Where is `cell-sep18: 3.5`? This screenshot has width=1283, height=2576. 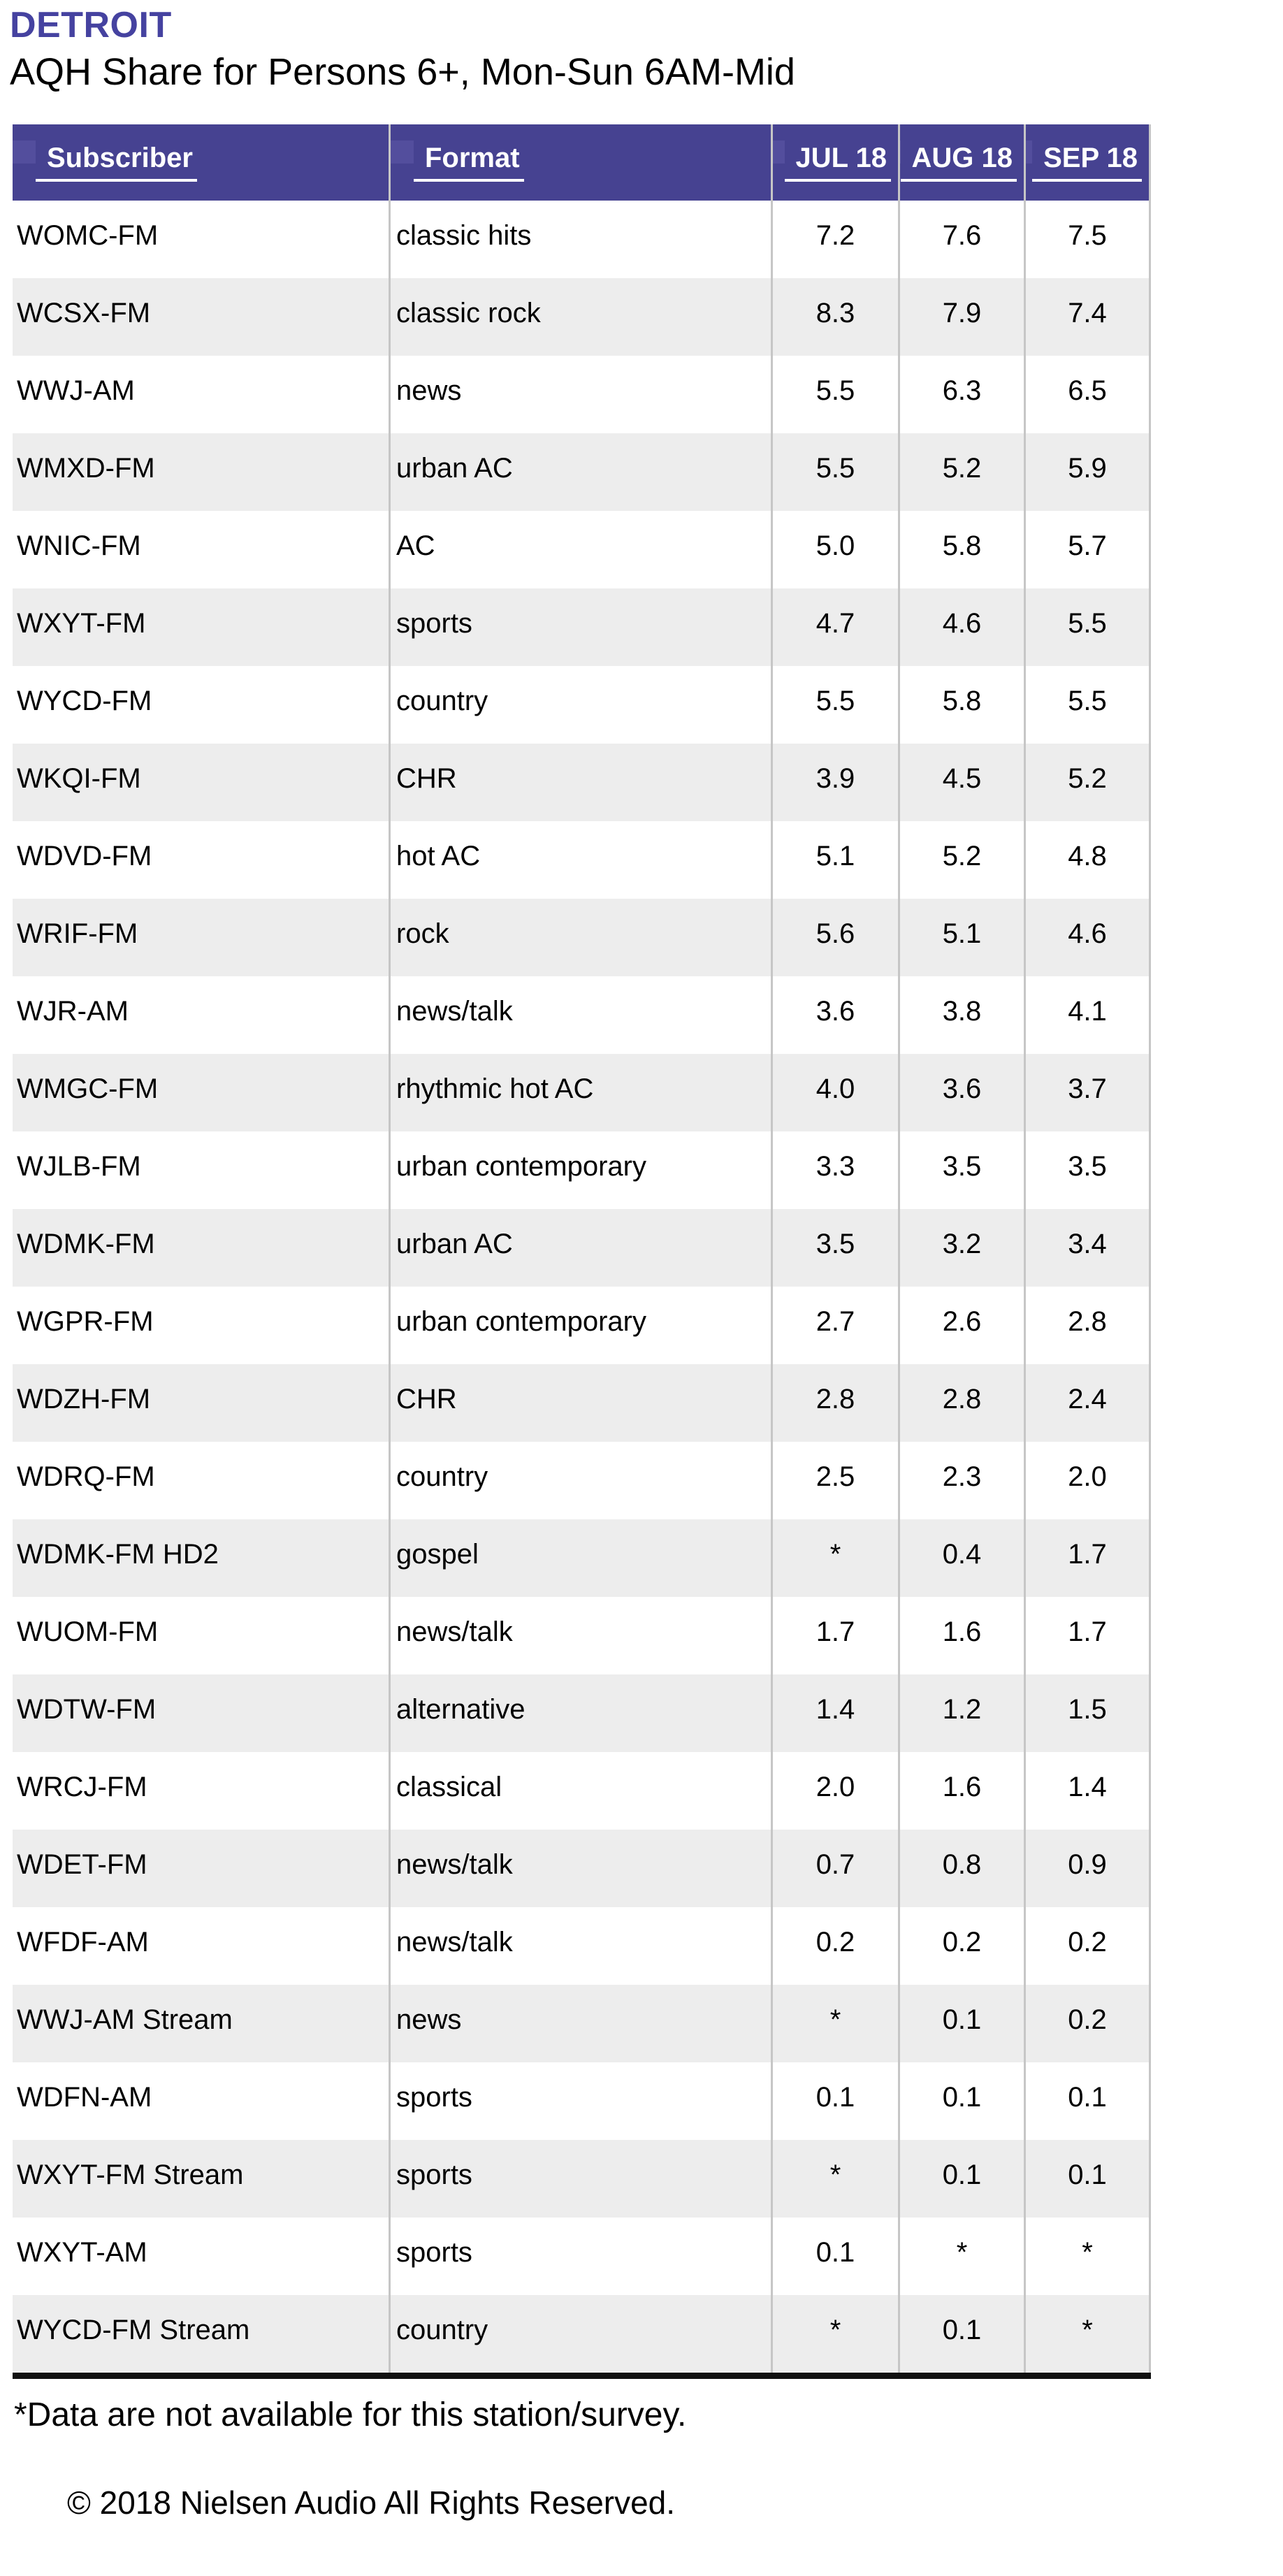
cell-sep18: 3.5 is located at coordinates (1087, 1170).